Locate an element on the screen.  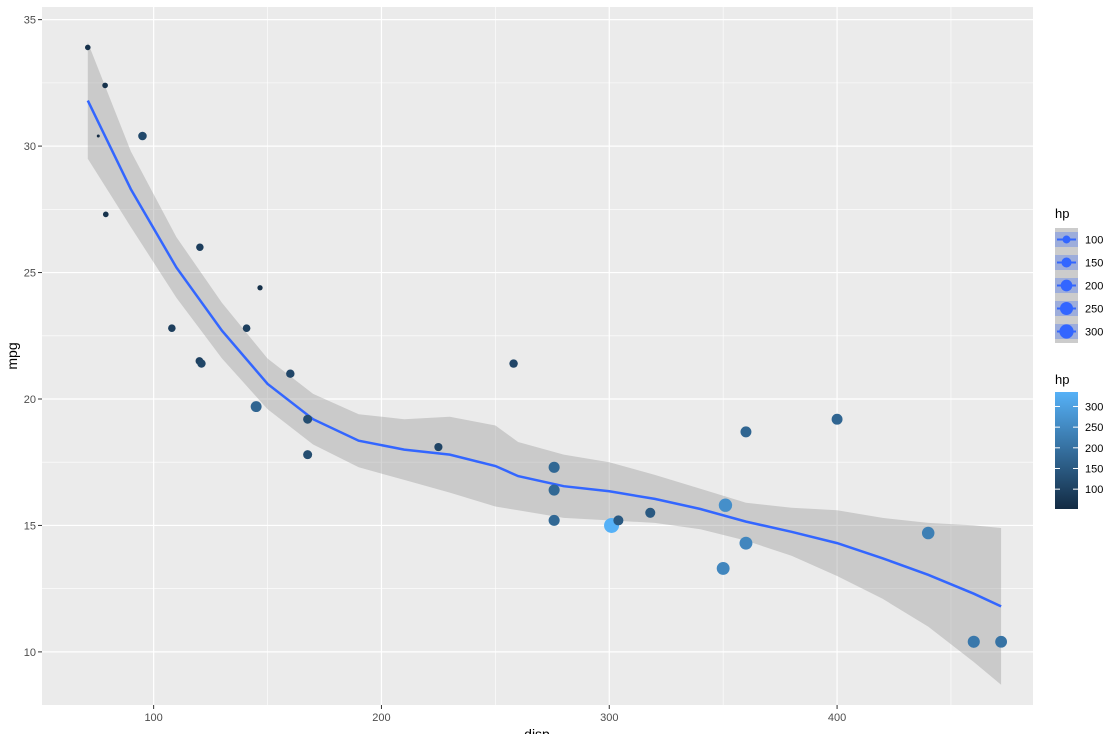
size-legend-label: 200 is located at coordinates (1094, 287).